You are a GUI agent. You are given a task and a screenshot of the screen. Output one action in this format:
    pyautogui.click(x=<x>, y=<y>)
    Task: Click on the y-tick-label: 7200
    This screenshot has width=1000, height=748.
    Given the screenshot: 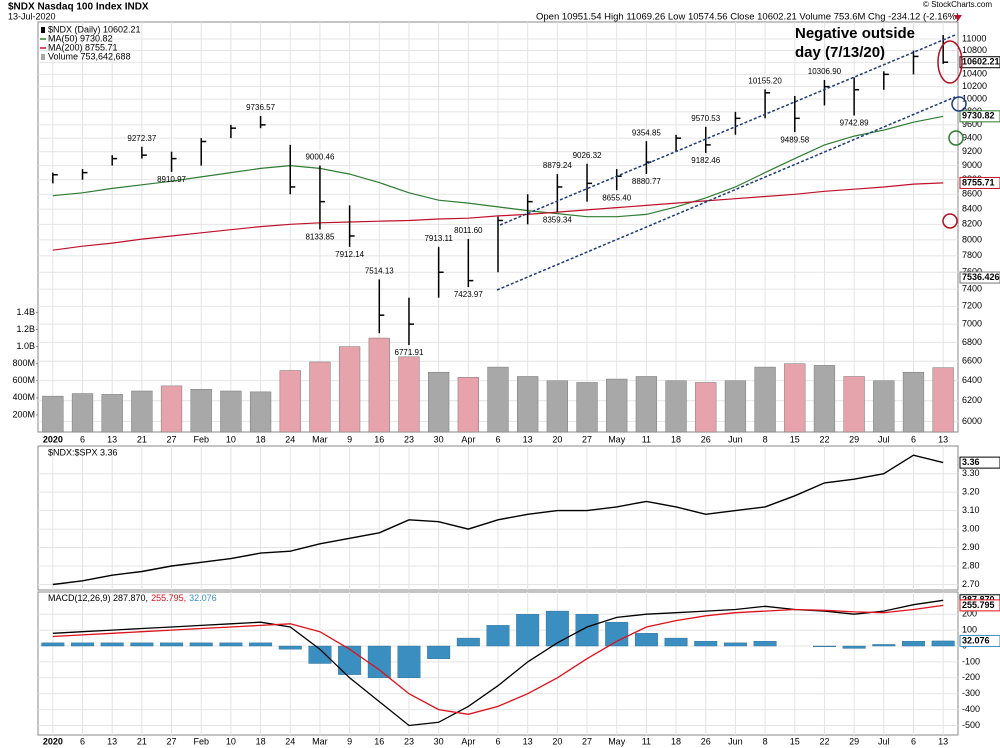 What is the action you would take?
    pyautogui.click(x=972, y=306)
    